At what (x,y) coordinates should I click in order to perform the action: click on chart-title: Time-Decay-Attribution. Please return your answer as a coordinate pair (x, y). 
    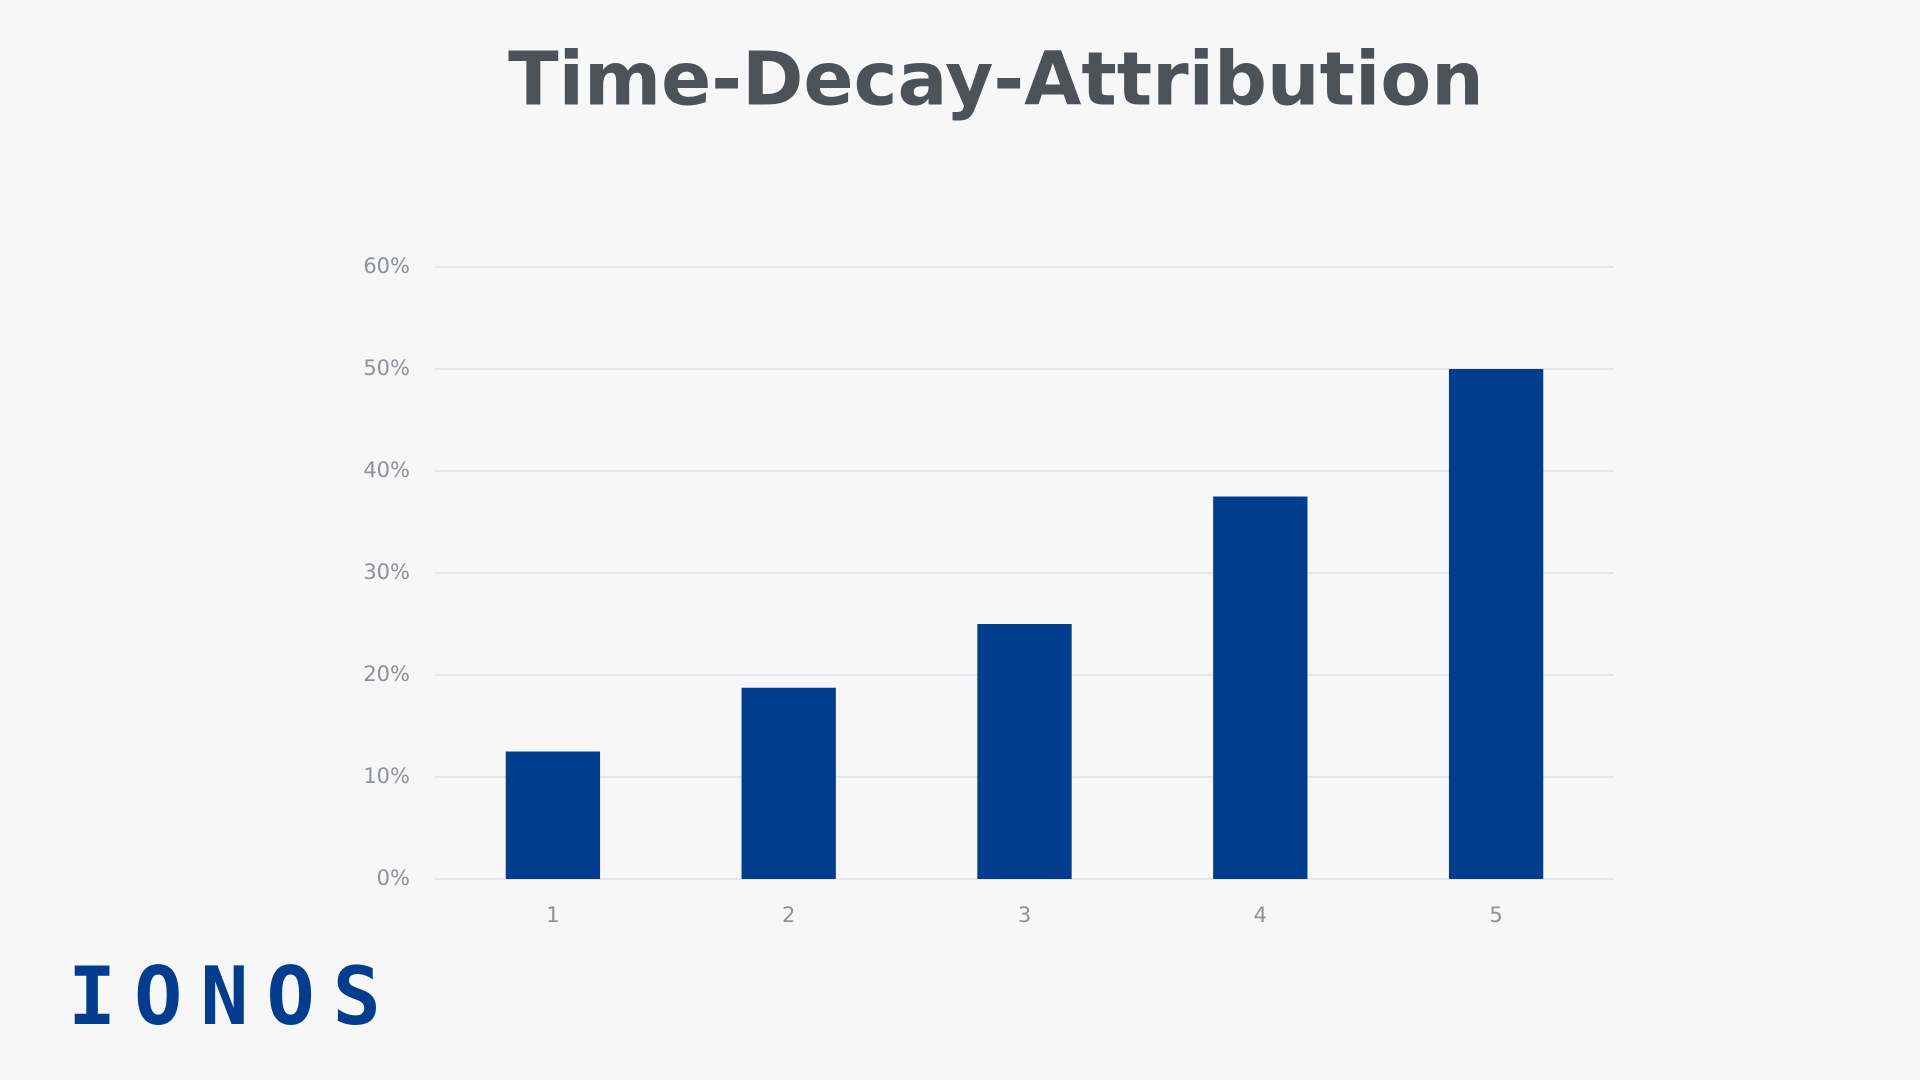
    Looking at the image, I should click on (996, 80).